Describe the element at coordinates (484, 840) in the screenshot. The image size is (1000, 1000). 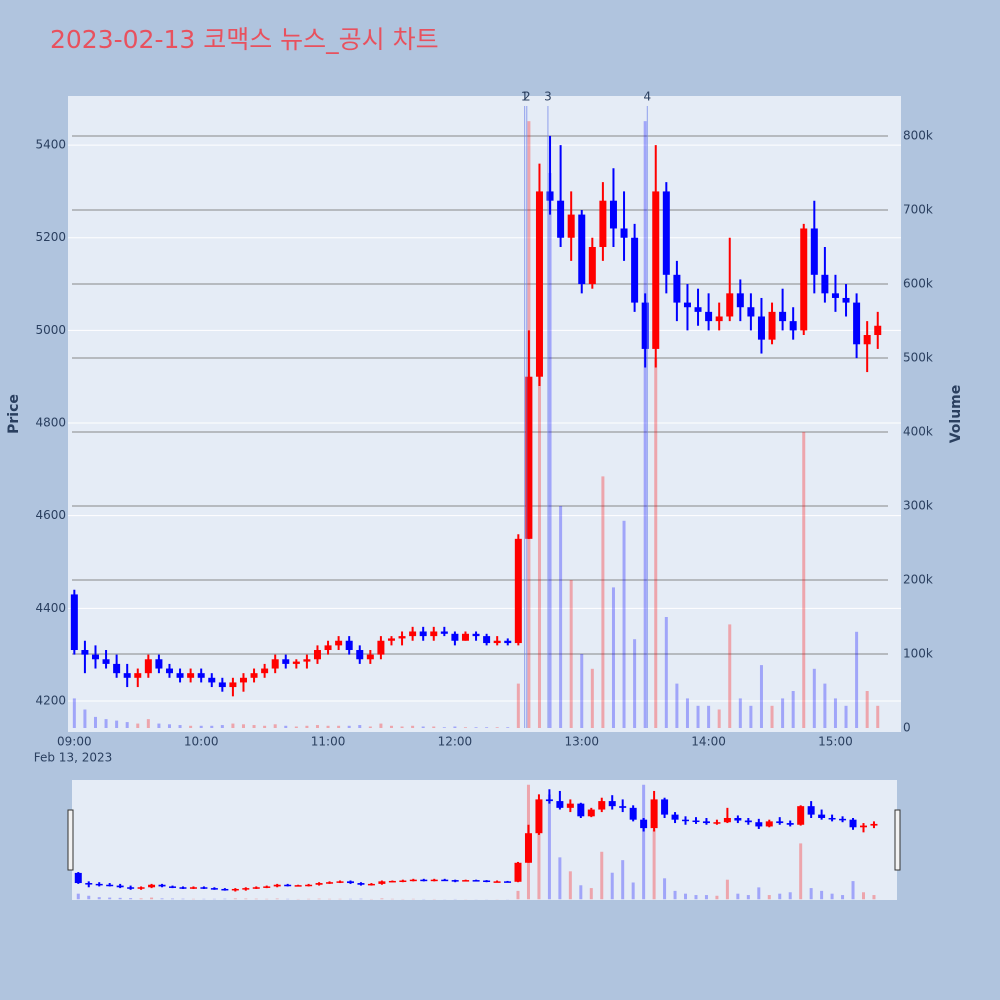
I see `range-slider` at that location.